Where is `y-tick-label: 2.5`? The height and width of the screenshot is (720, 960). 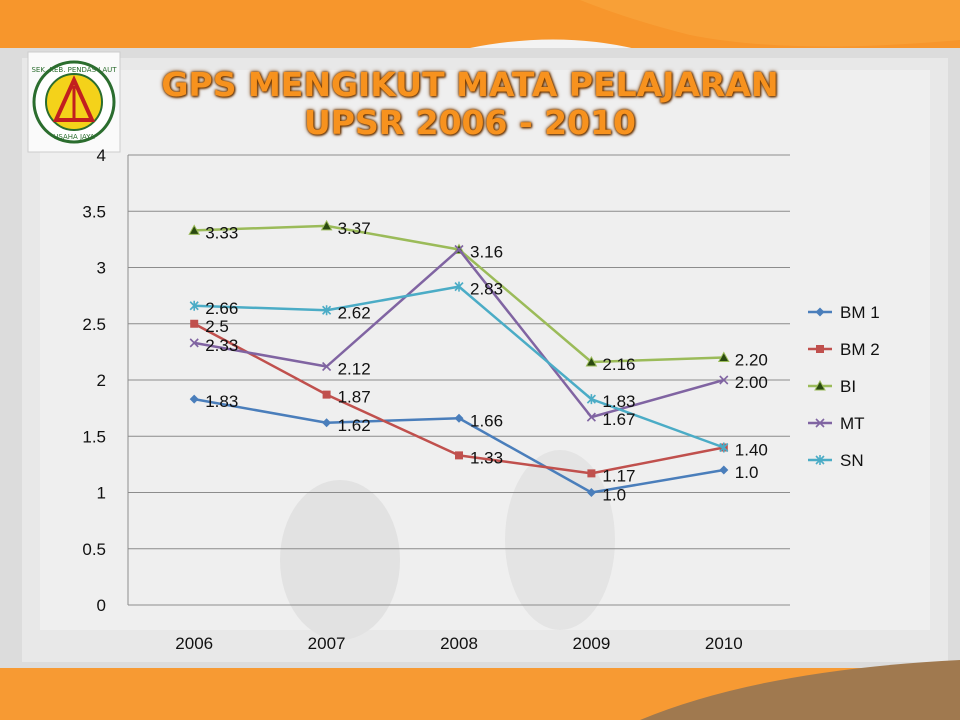
y-tick-label: 2.5 is located at coordinates (94, 324).